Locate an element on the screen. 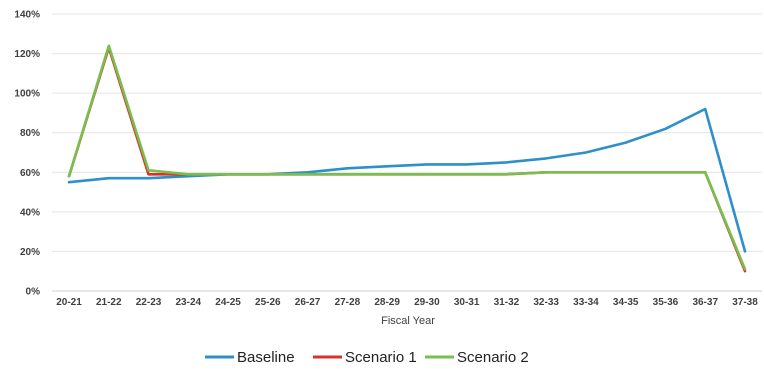  x-tick-label: 20-21 is located at coordinates (69, 302).